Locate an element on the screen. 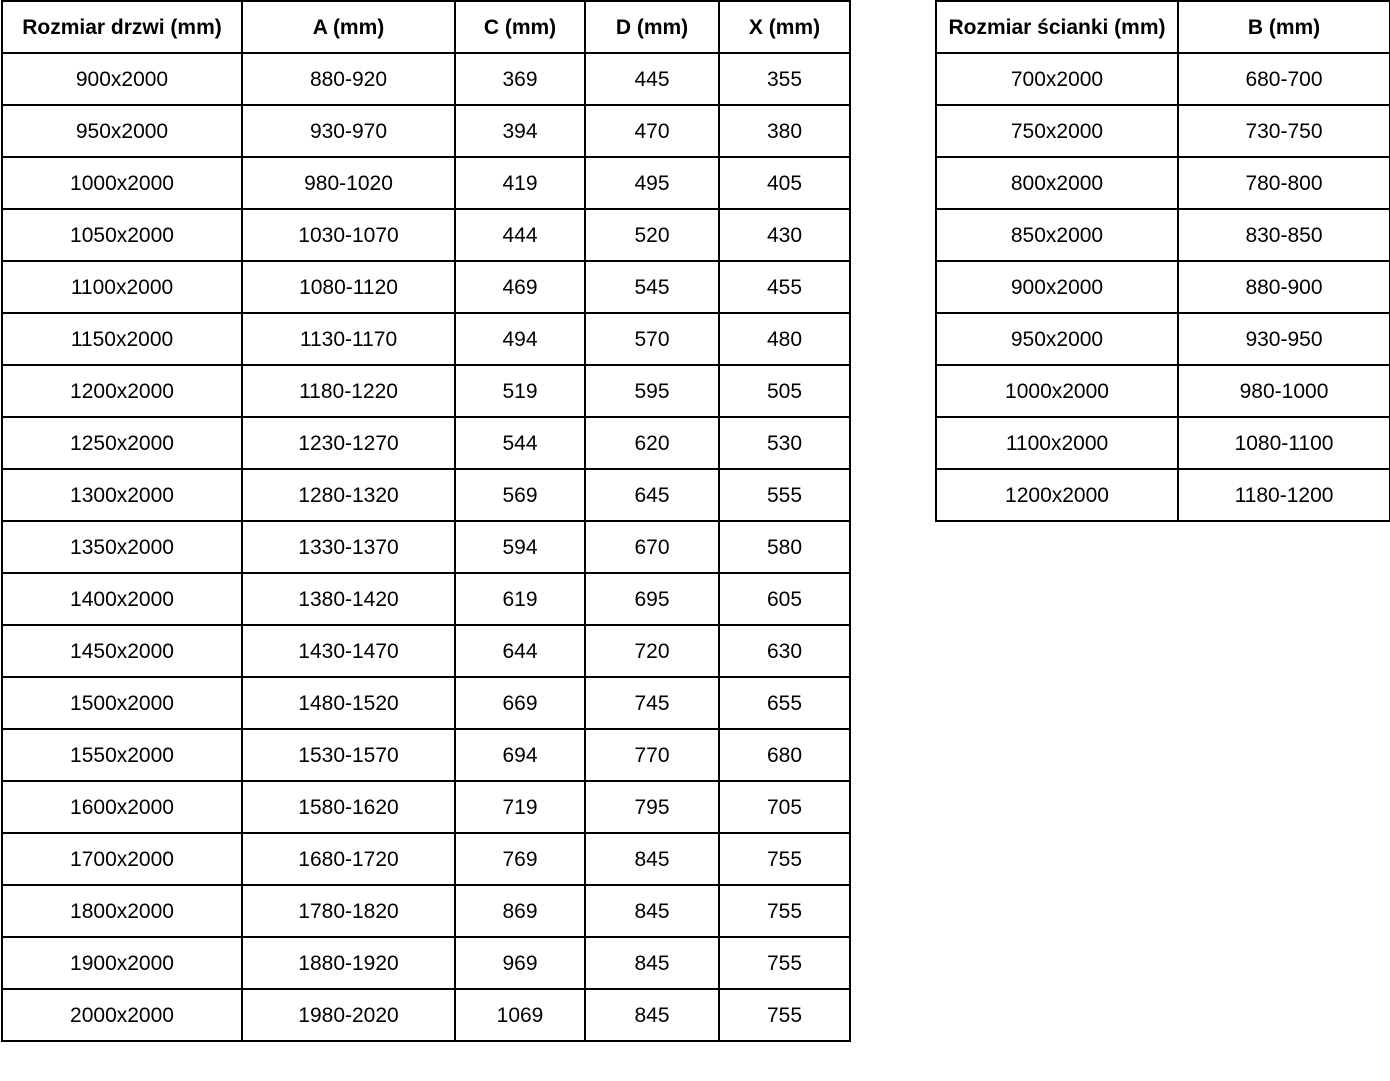  table-cell: 800x2000 is located at coordinates (1057, 183).